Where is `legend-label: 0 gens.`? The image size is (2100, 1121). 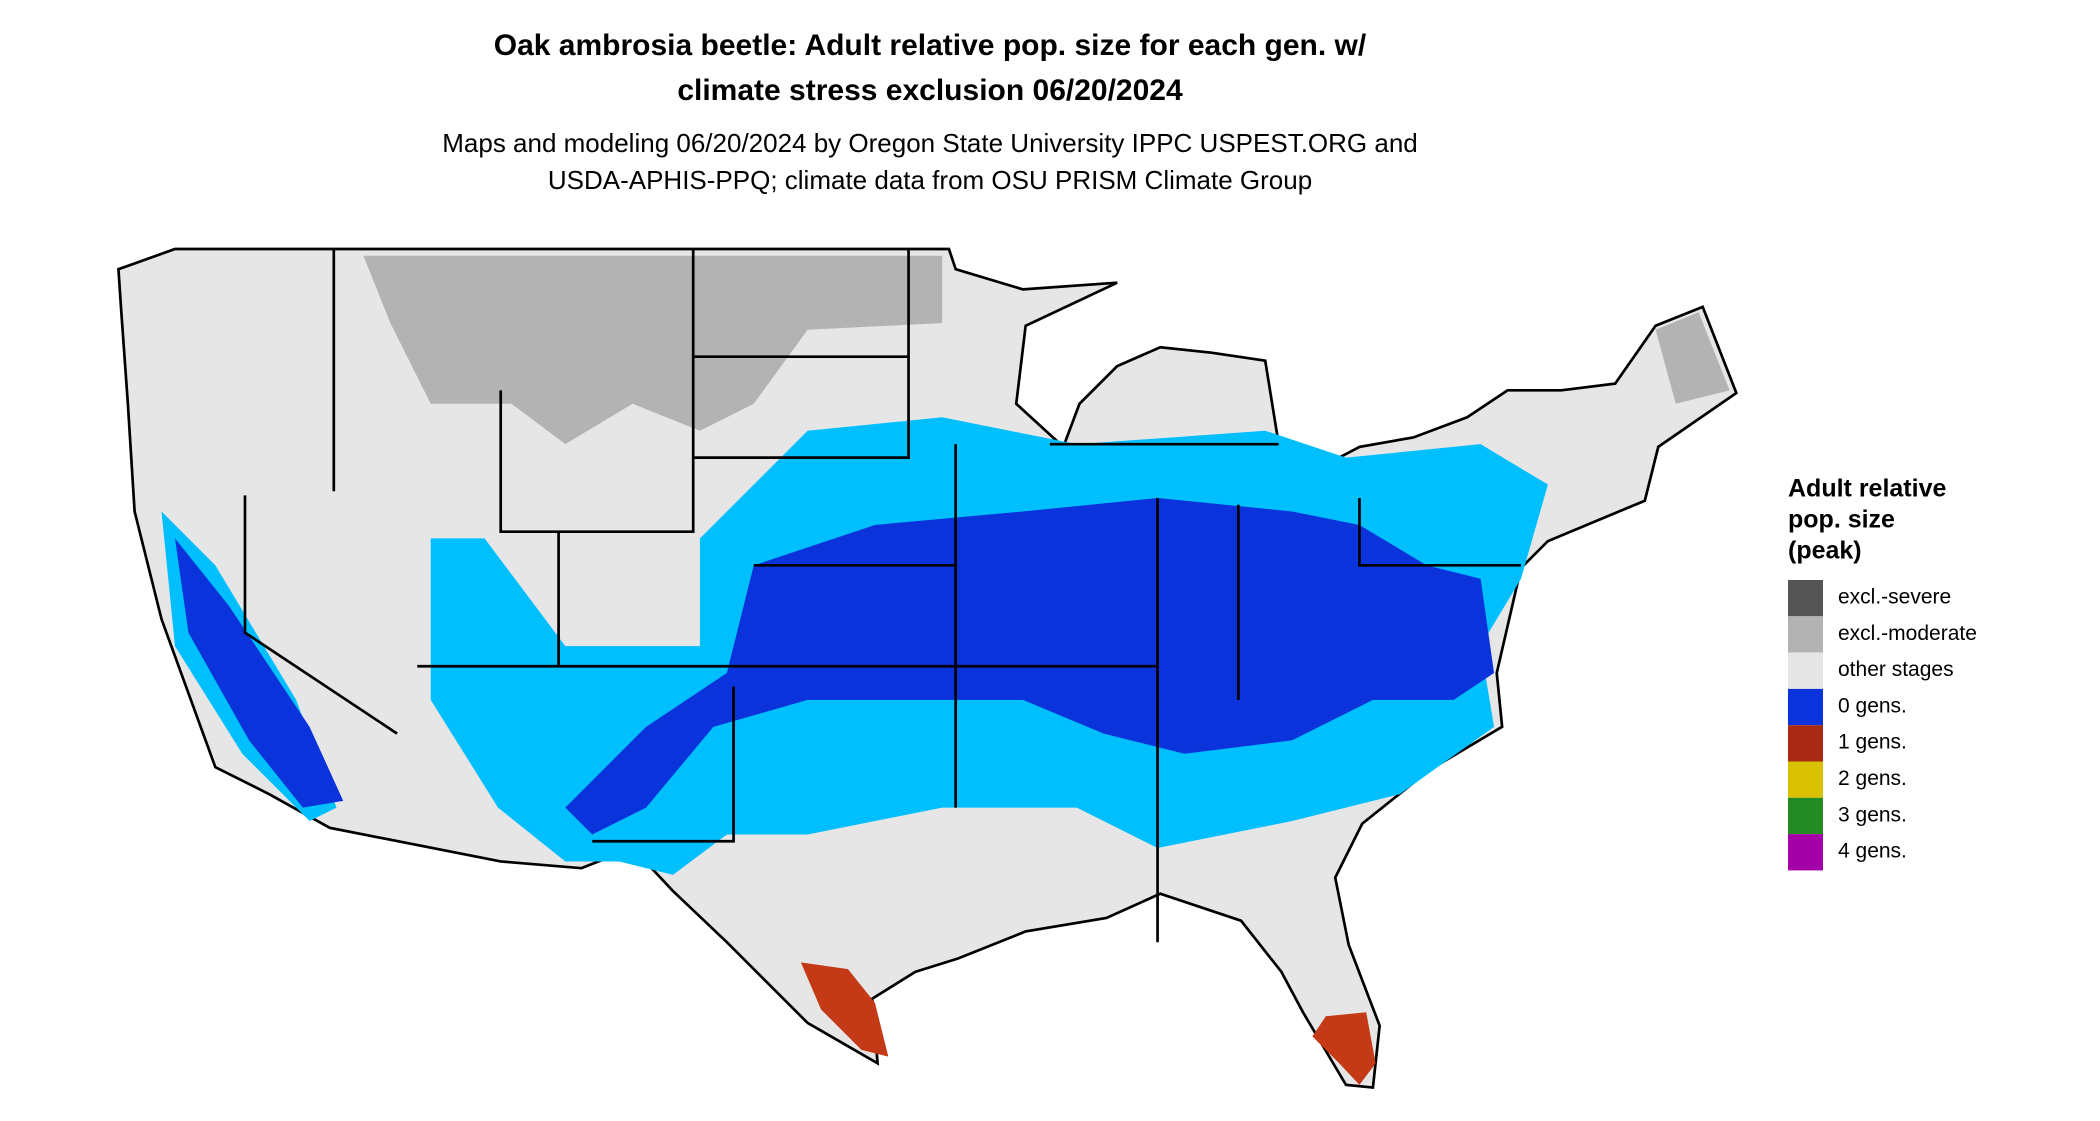
legend-label: 0 gens. is located at coordinates (1872, 705).